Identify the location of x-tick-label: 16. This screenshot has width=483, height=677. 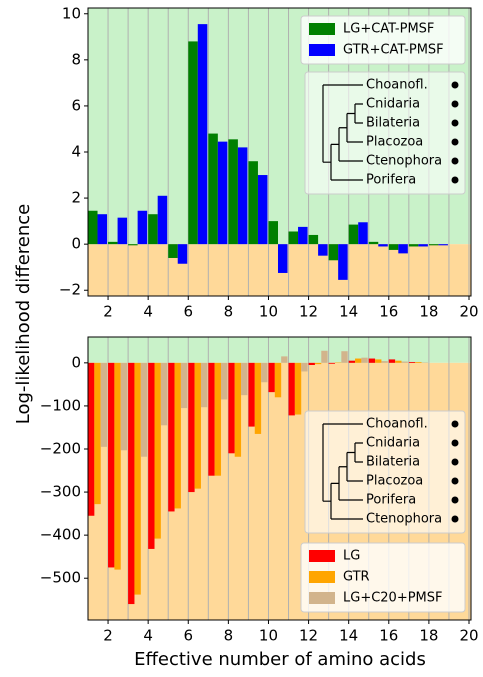
(388, 636).